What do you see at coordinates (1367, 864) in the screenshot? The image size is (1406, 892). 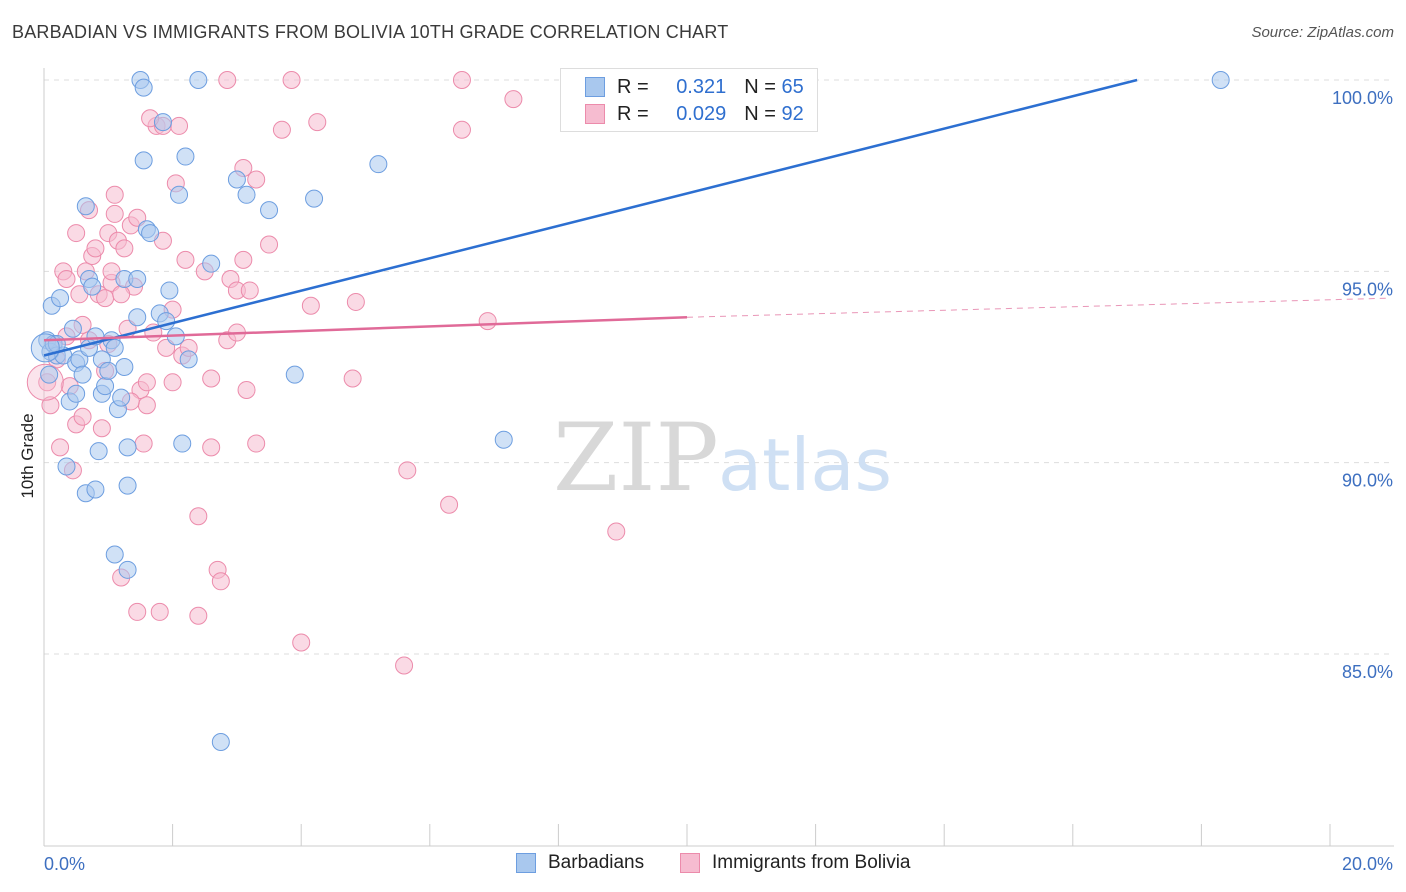 I see `x-tick-label-max: 20.0%` at bounding box center [1367, 864].